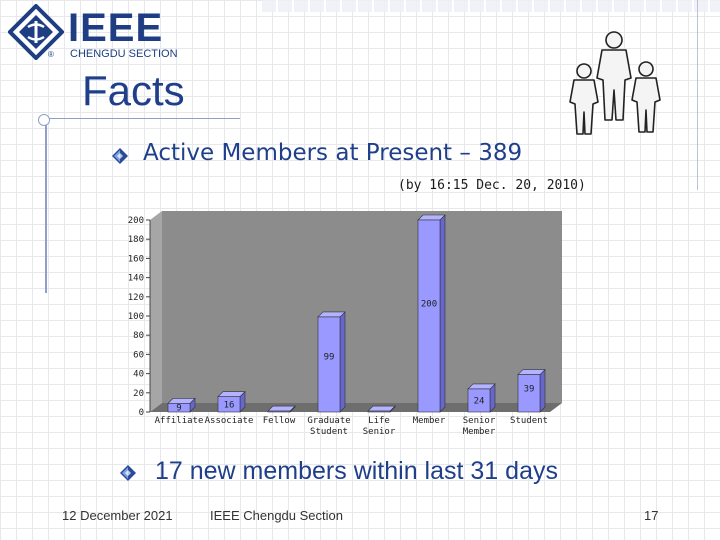 The height and width of the screenshot is (540, 720). Describe the element at coordinates (138, 336) in the screenshot. I see `y-tick-label: 80` at that location.